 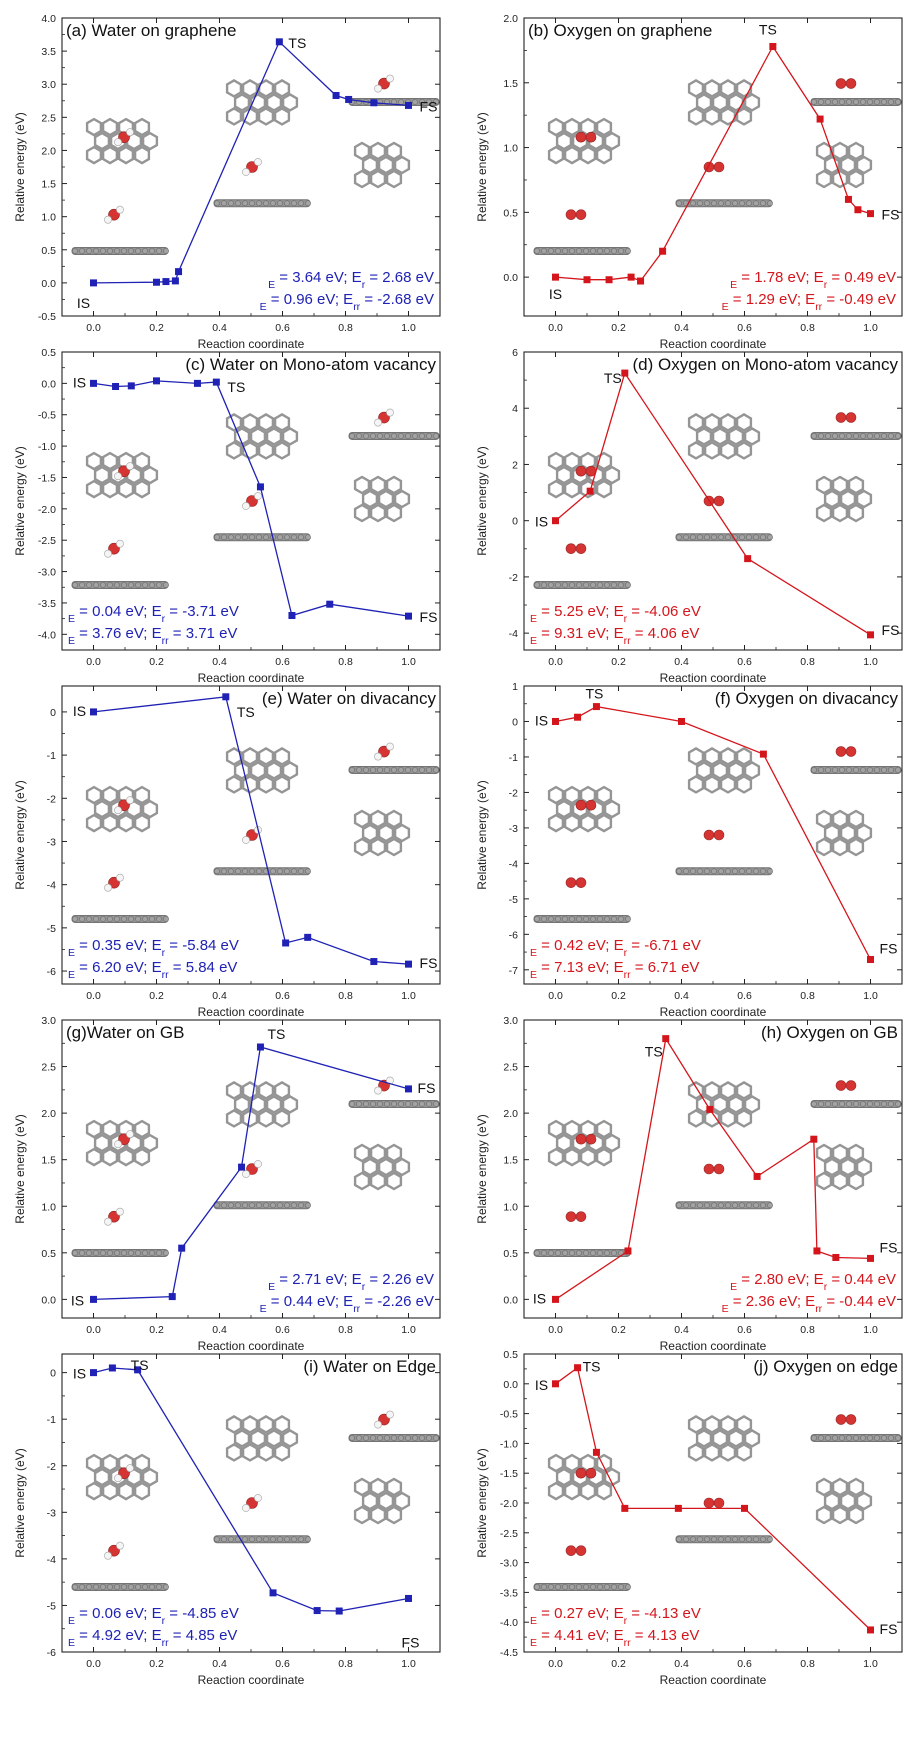 I want to click on series-line, so click(x=251, y=1489).